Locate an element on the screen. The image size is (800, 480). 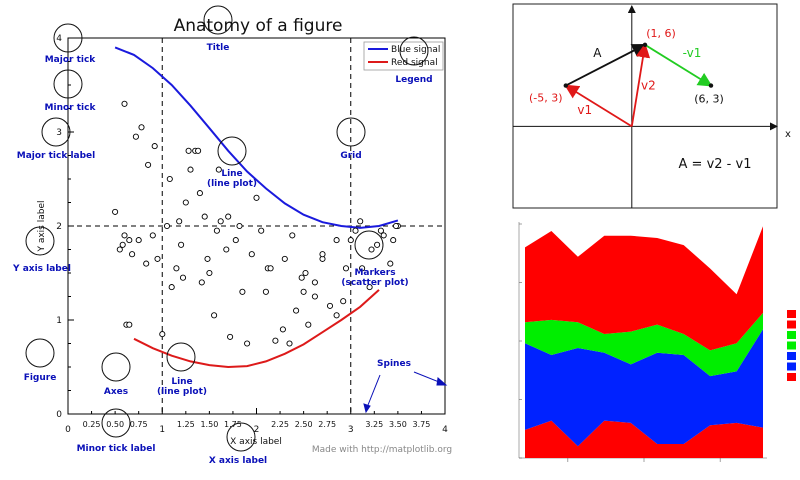
circle-x-axis-label is located at coordinates (241, 437).